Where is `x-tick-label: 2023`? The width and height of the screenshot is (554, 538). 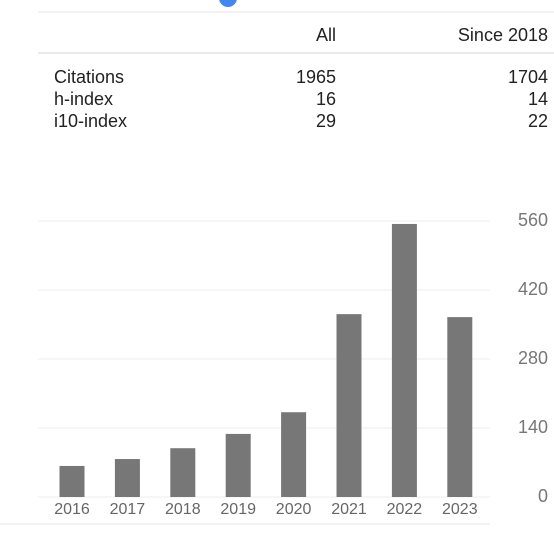
x-tick-label: 2023 is located at coordinates (460, 509).